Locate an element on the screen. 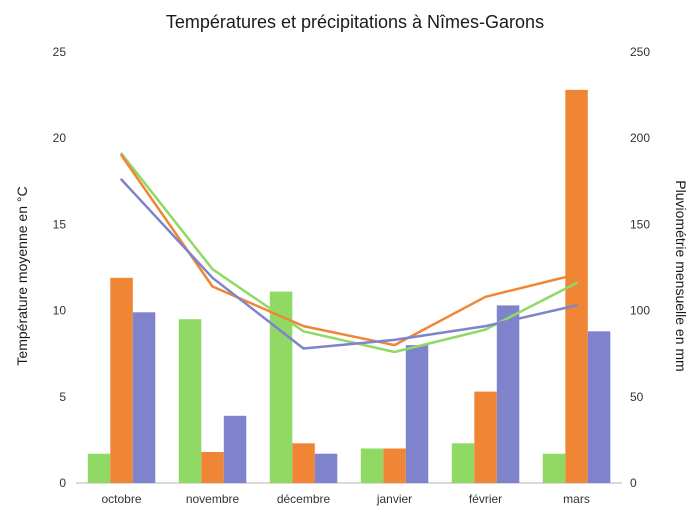  bar-3-décembre is located at coordinates (326, 468).